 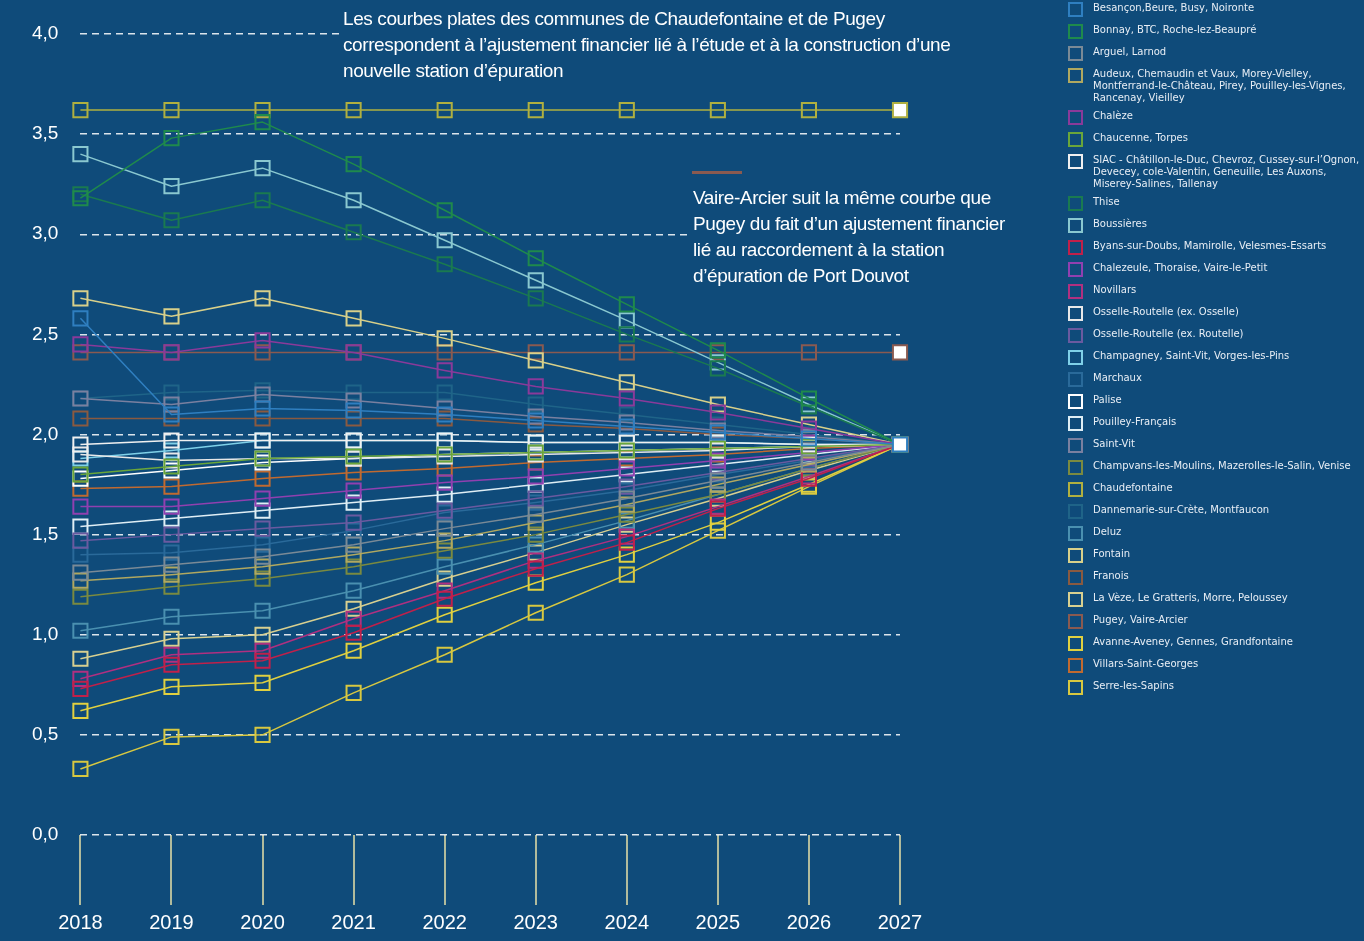 What do you see at coordinates (1114, 444) in the screenshot?
I see `legend-label: Saint-Vit` at bounding box center [1114, 444].